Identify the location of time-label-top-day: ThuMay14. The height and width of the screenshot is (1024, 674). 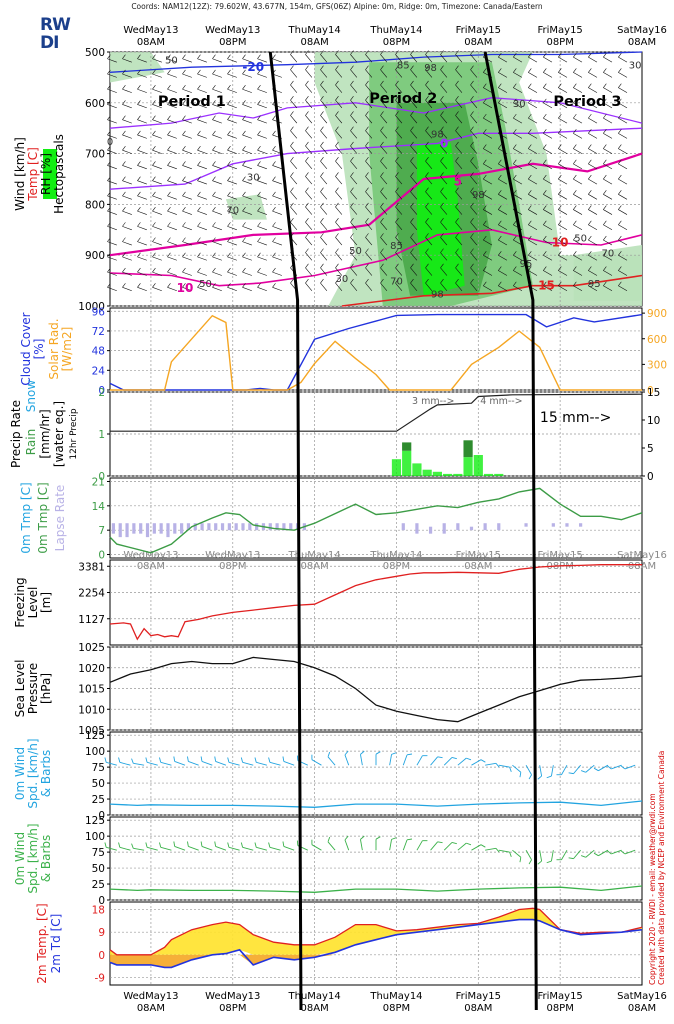
(395, 30).